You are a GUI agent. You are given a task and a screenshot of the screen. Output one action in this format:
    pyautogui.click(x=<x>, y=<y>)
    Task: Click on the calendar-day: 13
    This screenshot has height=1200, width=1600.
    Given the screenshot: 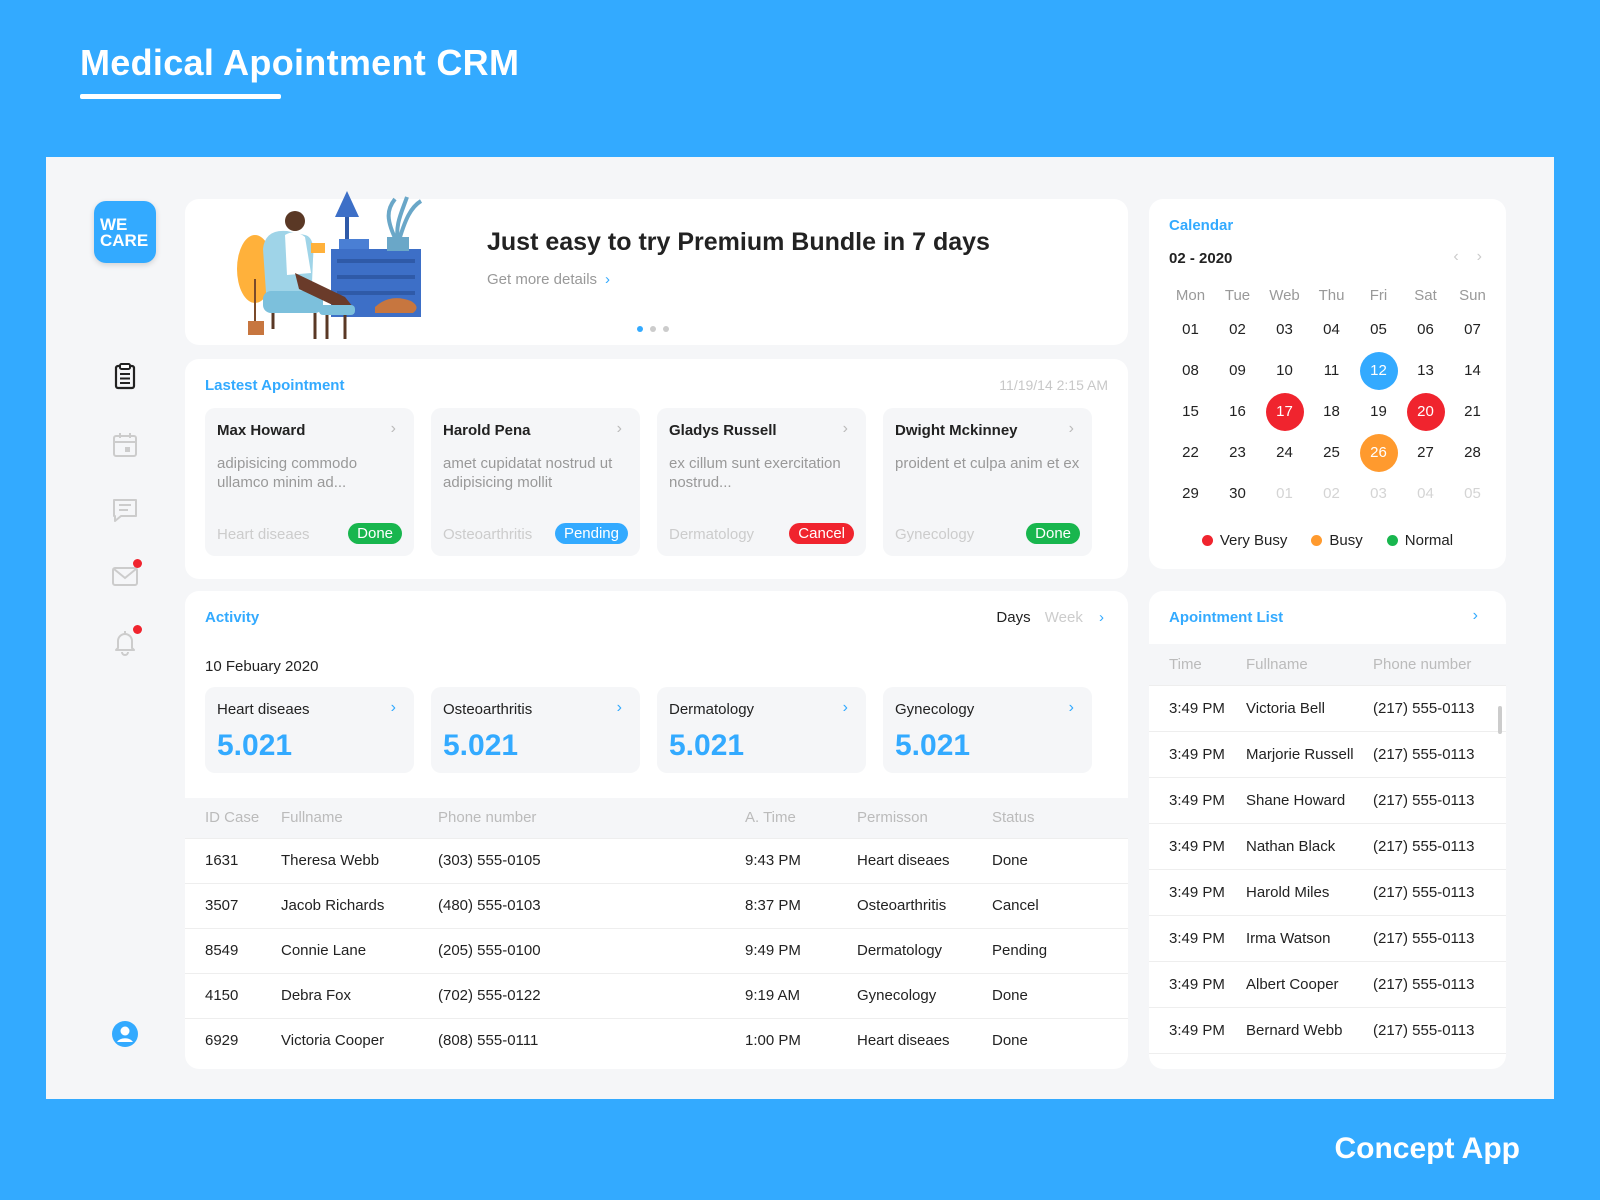 What is the action you would take?
    pyautogui.click(x=1425, y=370)
    